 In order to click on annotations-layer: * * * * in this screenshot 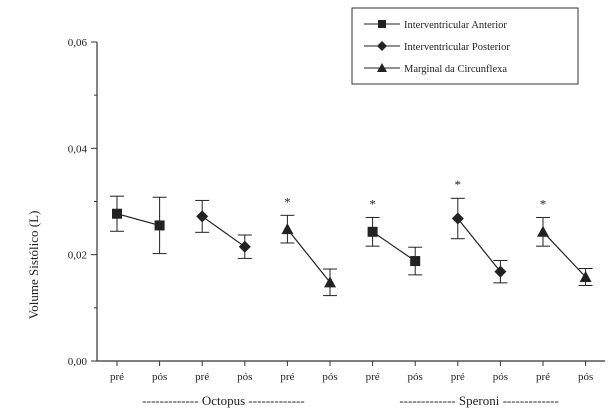, I will do `click(415, 194)`.